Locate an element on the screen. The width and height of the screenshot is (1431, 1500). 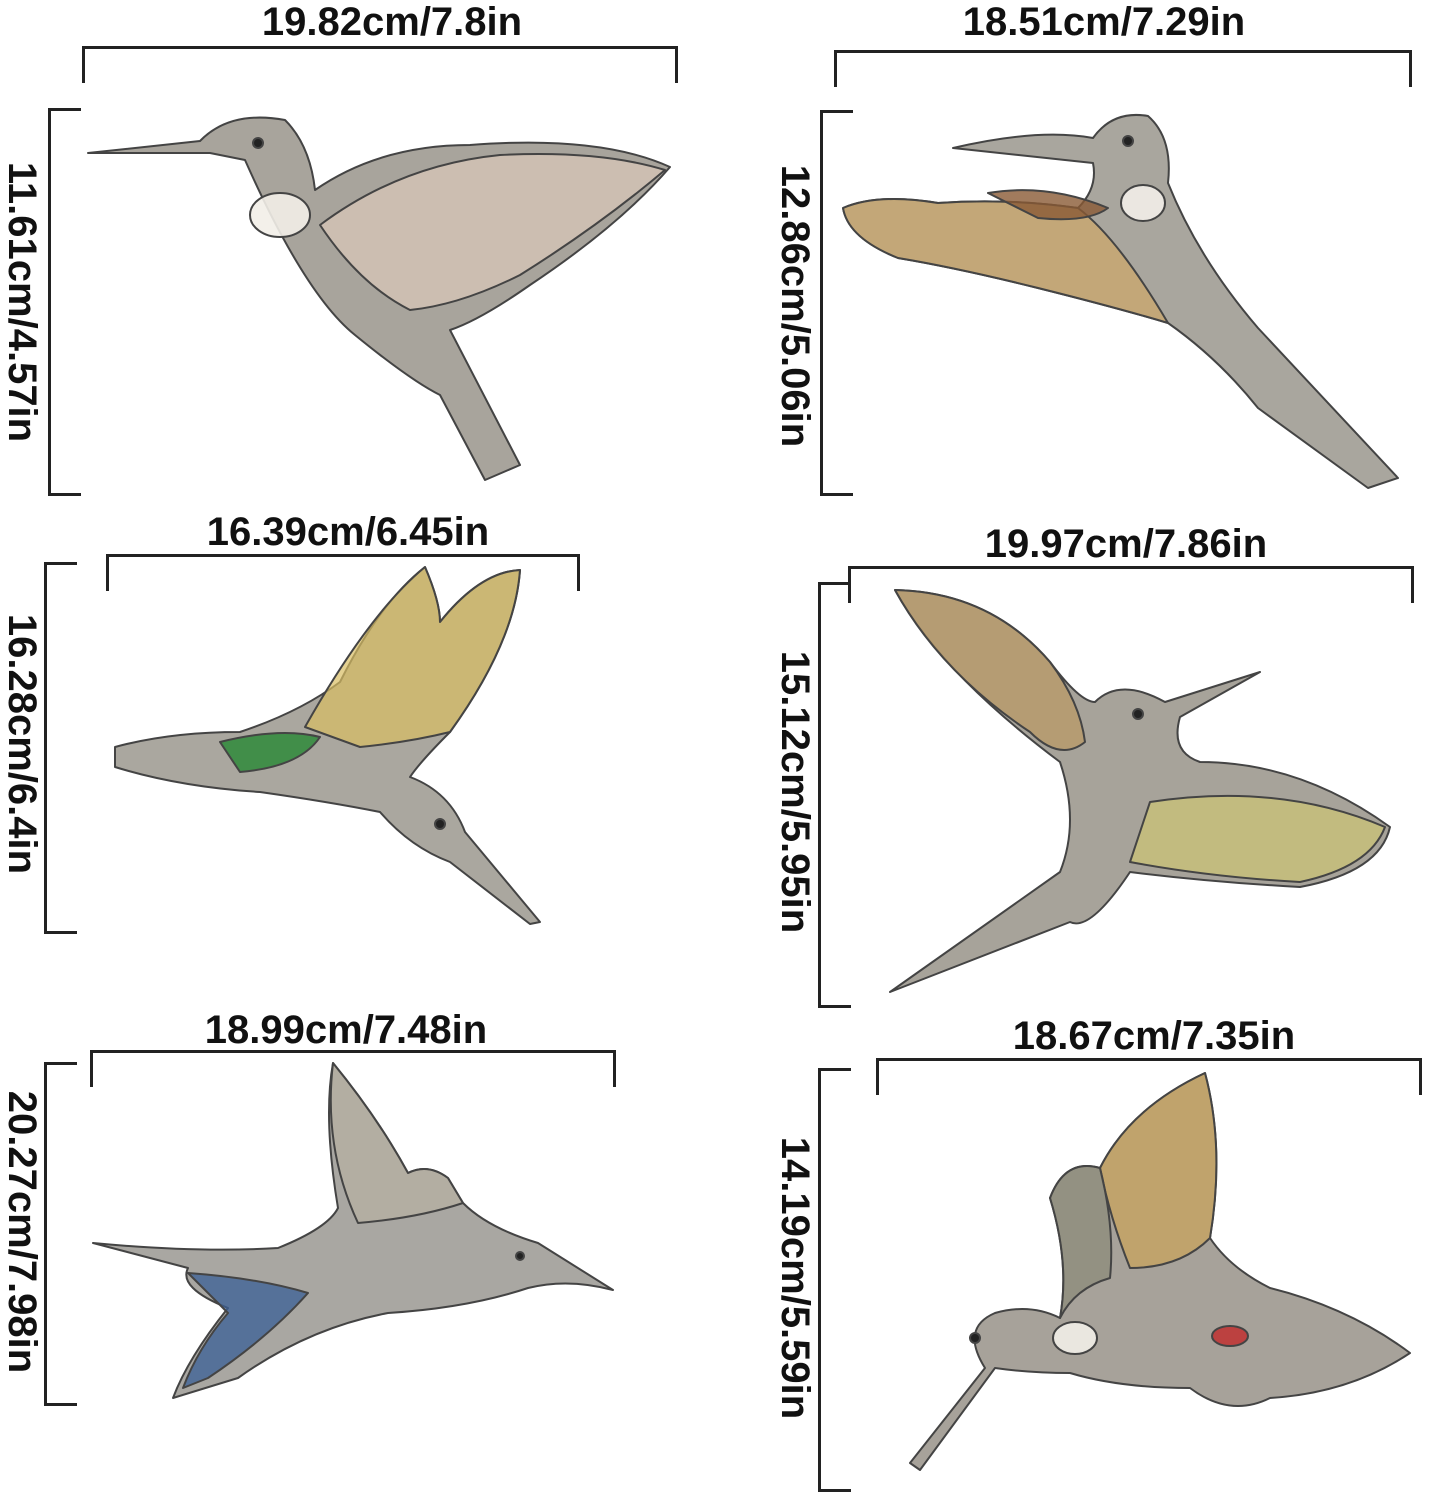
height-label: 14.19cm/5.59in is located at coordinates (795, 1278).